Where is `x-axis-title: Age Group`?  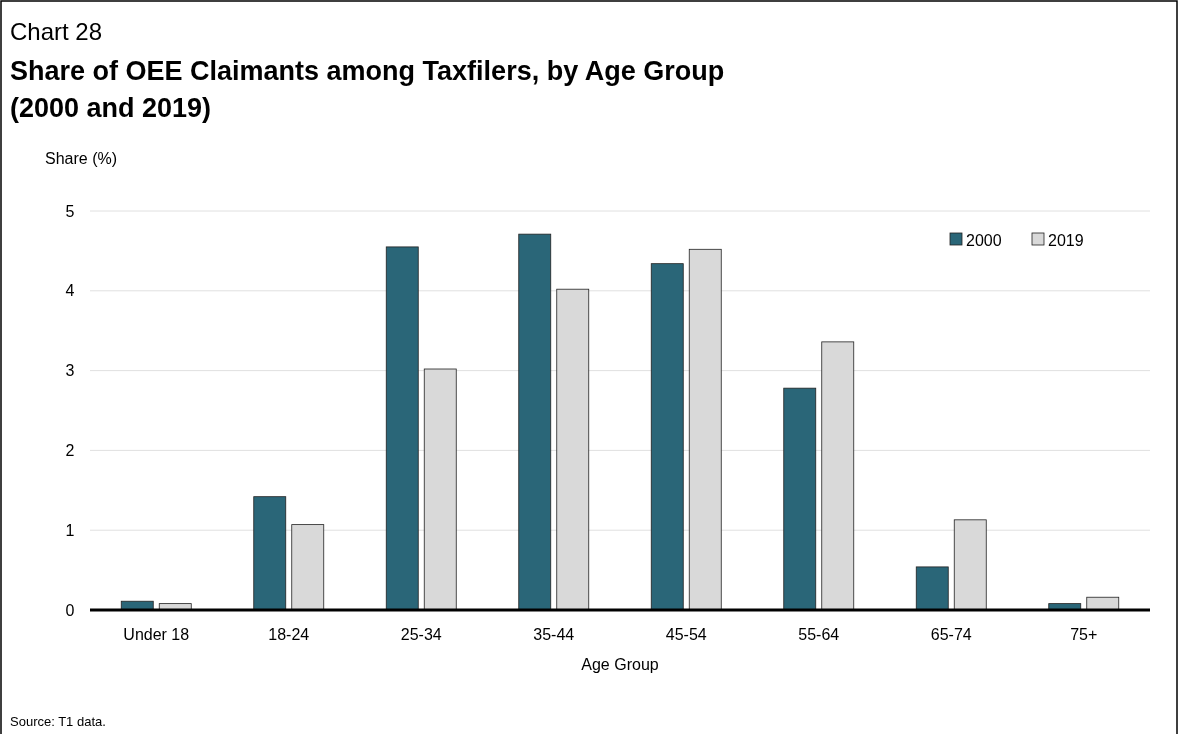 x-axis-title: Age Group is located at coordinates (620, 664).